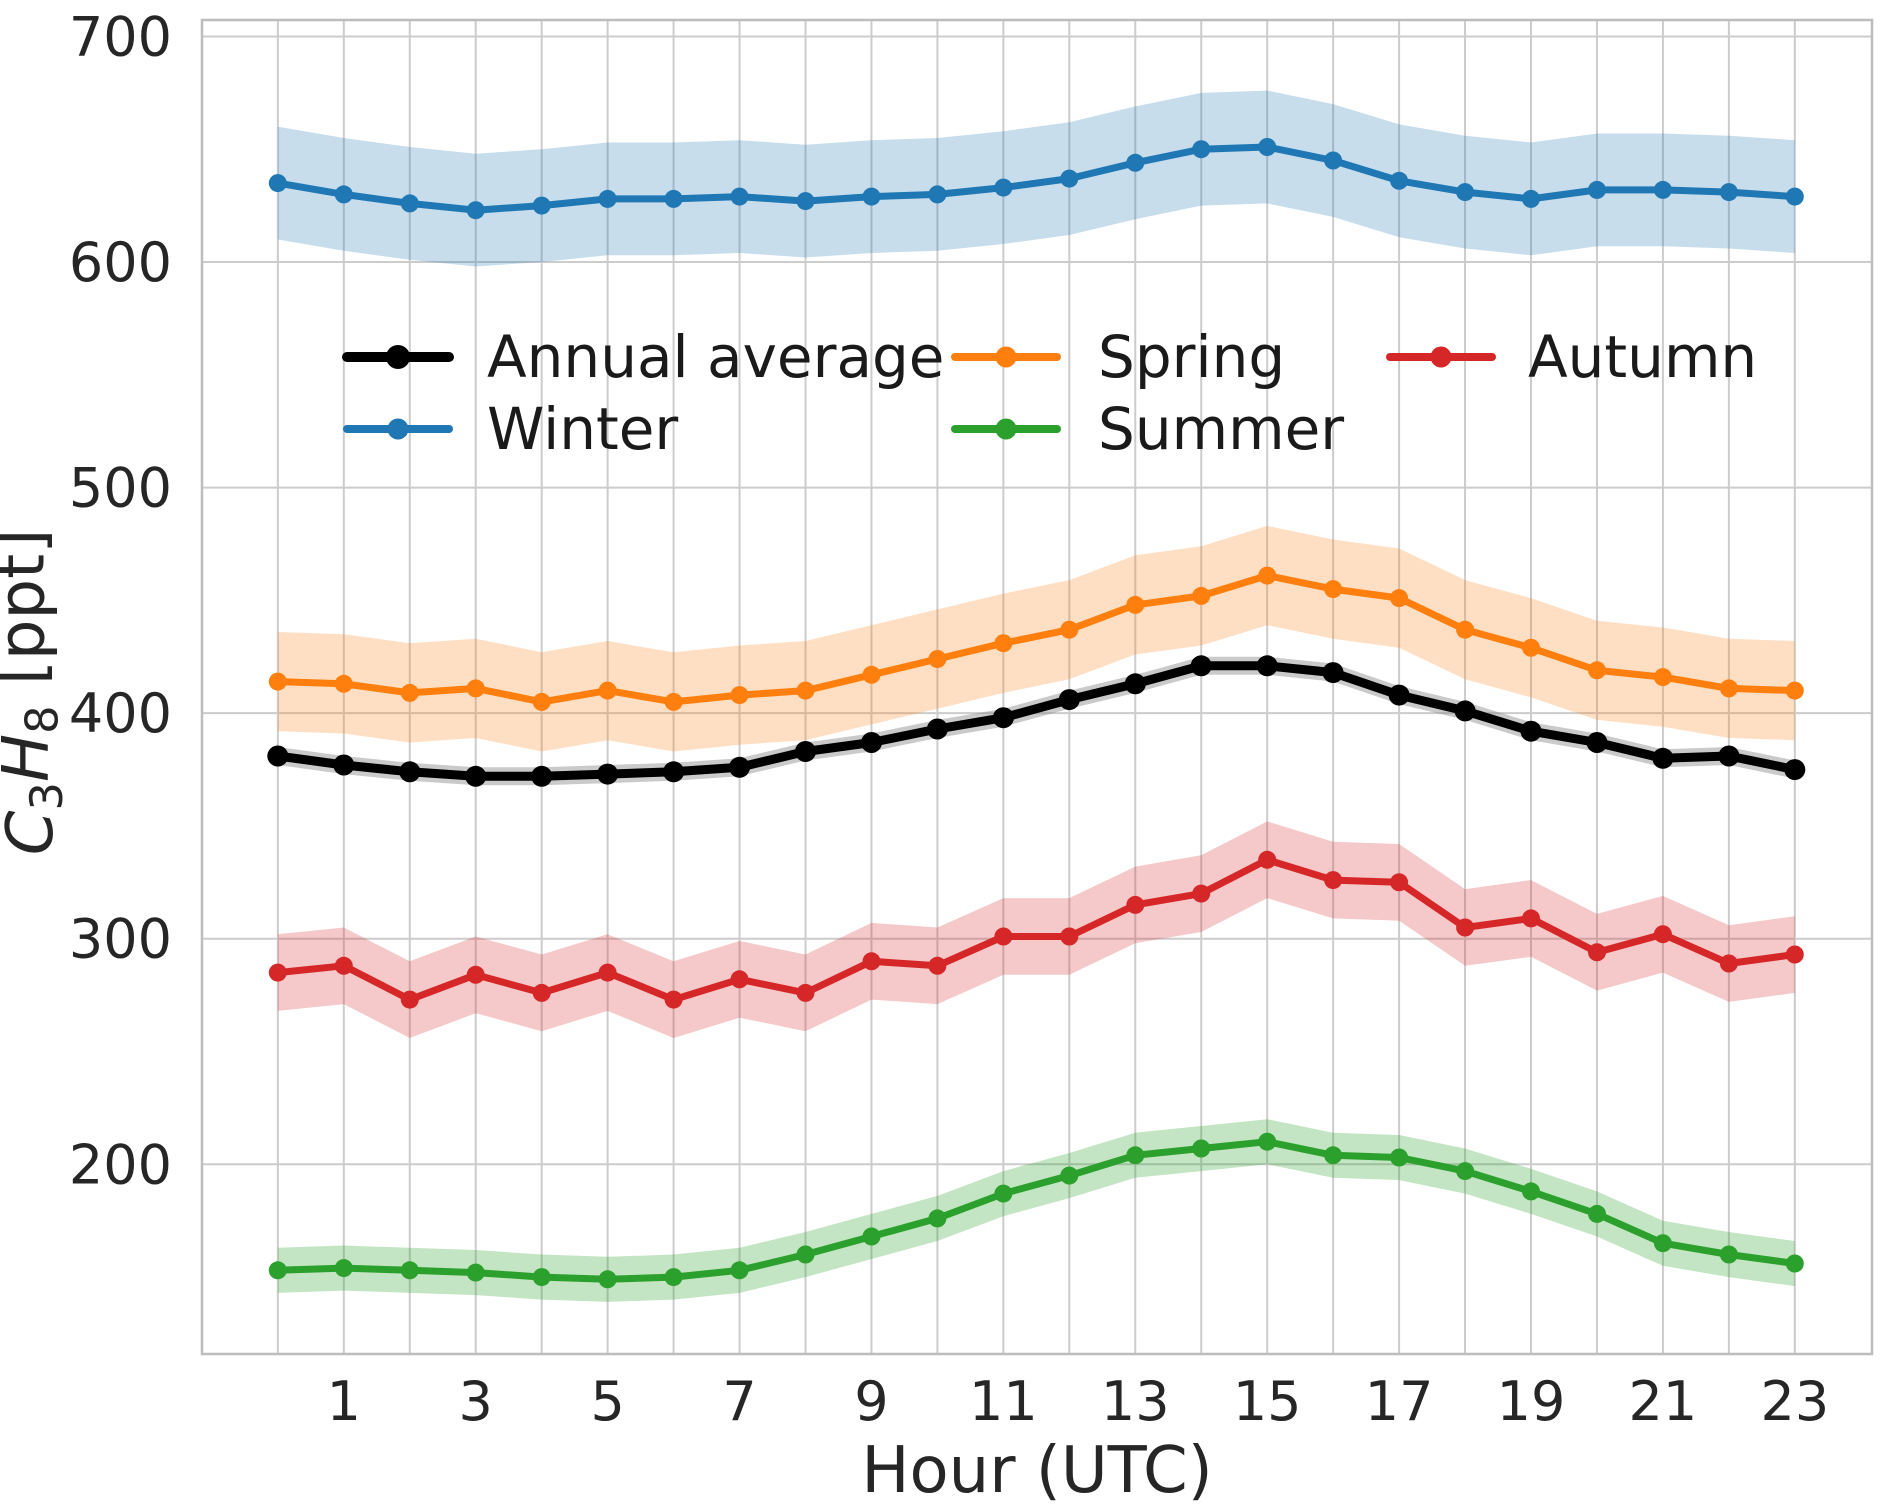 This screenshot has height=1509, width=1892. Describe the element at coordinates (607, 1401) in the screenshot. I see `x-tick-label: 5` at that location.